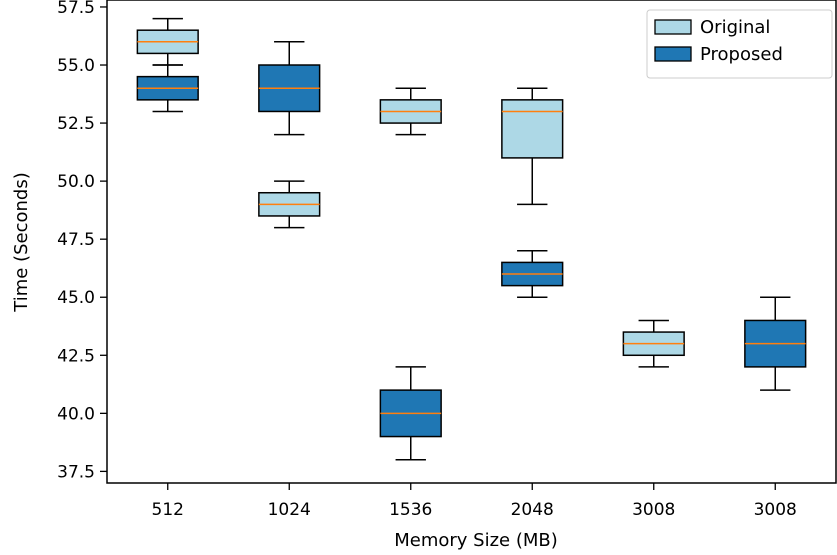 This screenshot has width=837, height=555. I want to click on legend-label: Original, so click(735, 27).